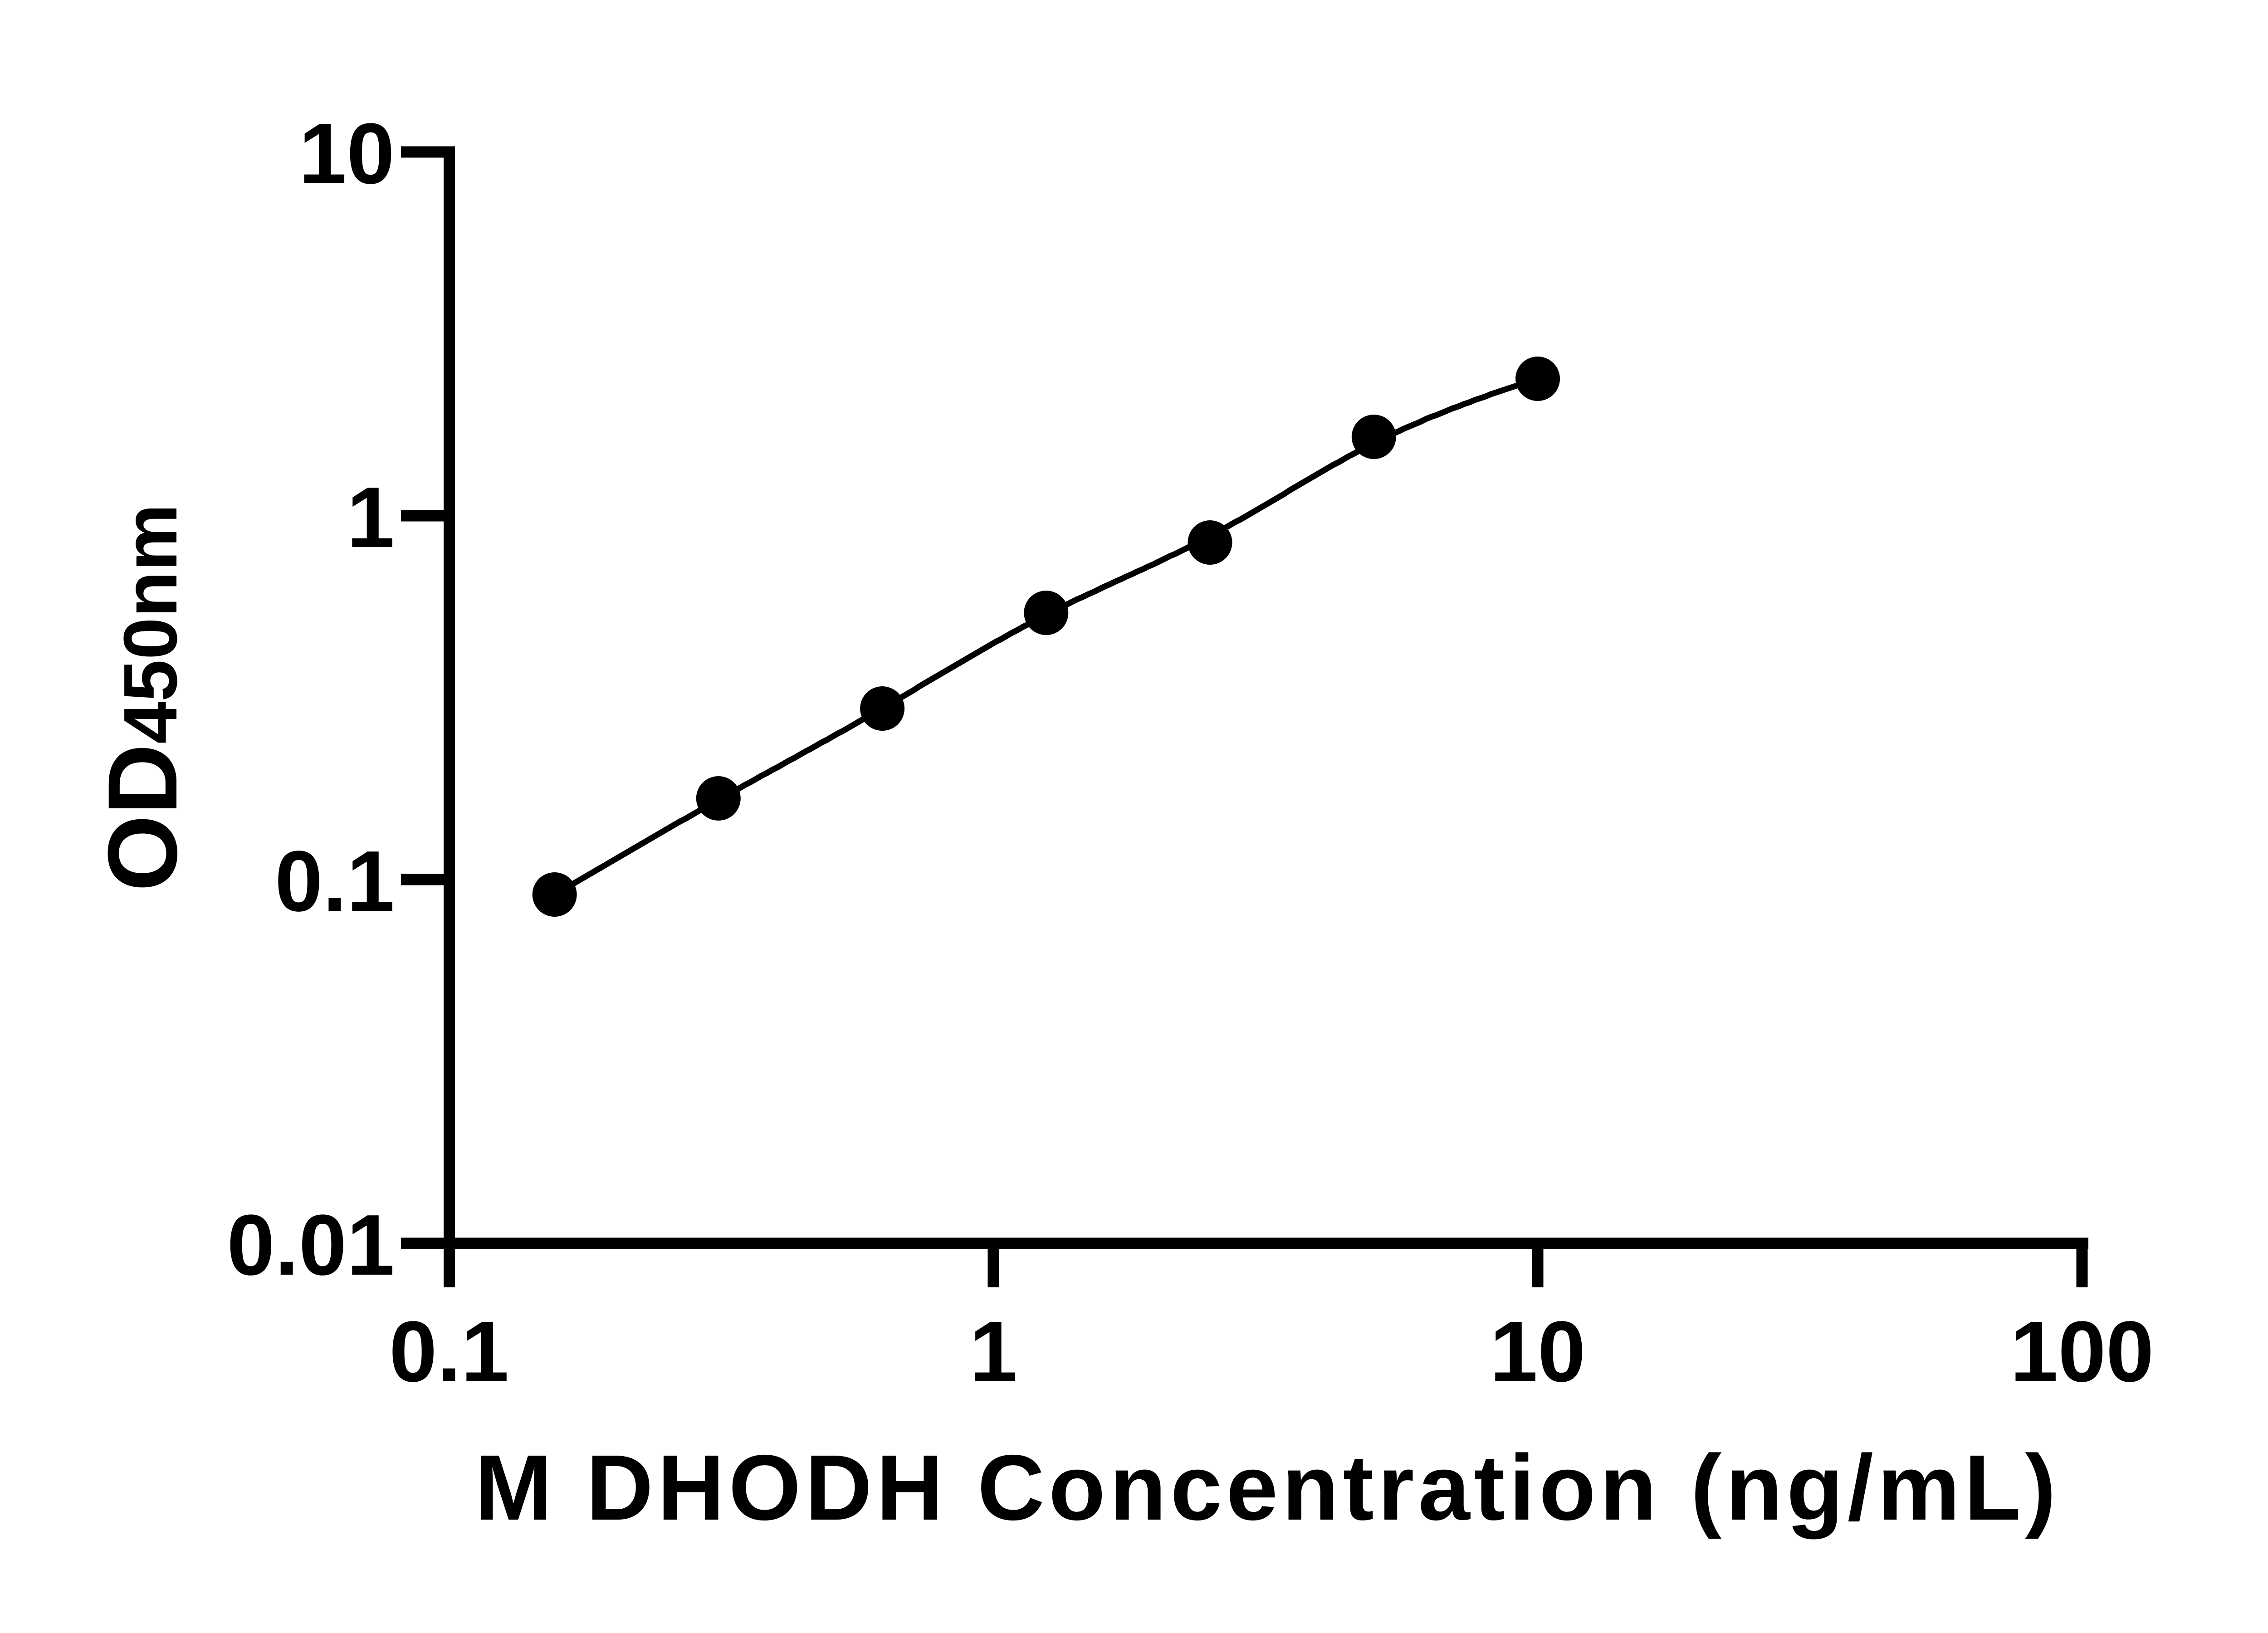  Describe the element at coordinates (311, 1245) in the screenshot. I see `svg-text: 0.01` at that location.